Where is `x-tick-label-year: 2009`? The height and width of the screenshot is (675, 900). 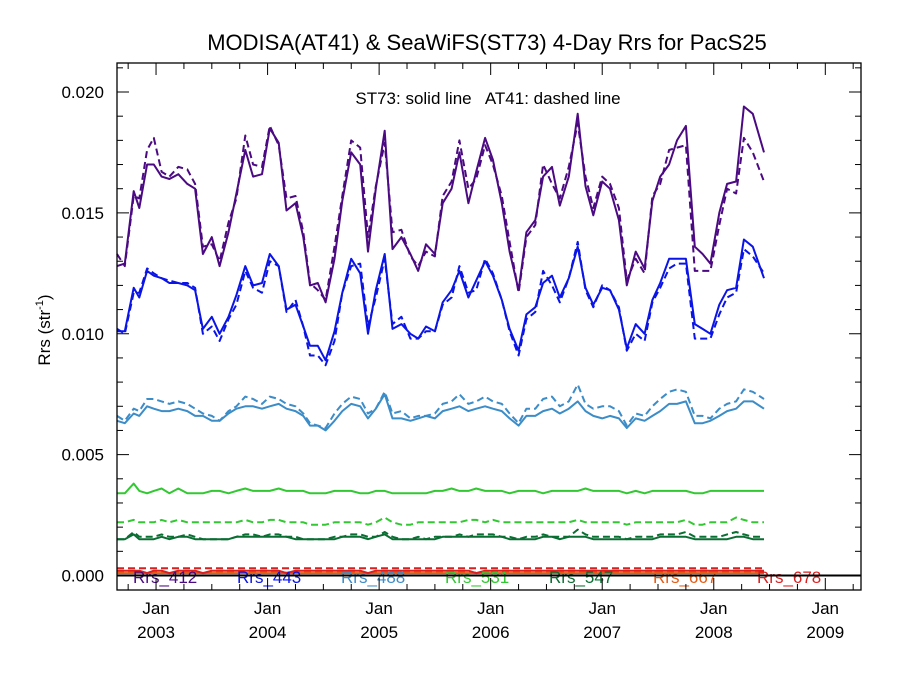 x-tick-label-year: 2009 is located at coordinates (825, 632).